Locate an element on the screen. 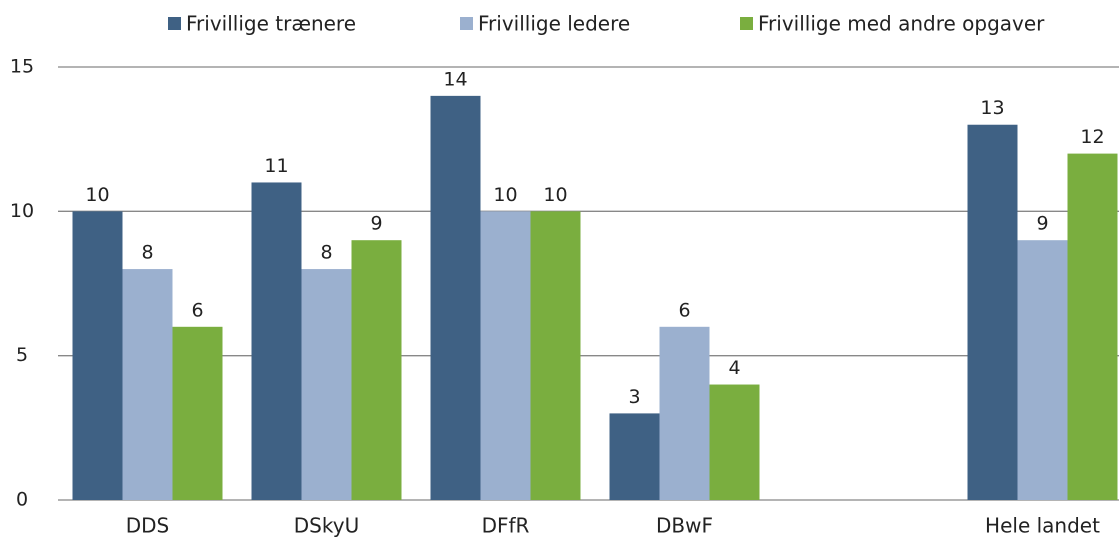 The height and width of the screenshot is (542, 1119). y-tick-label: 0 is located at coordinates (22, 500).